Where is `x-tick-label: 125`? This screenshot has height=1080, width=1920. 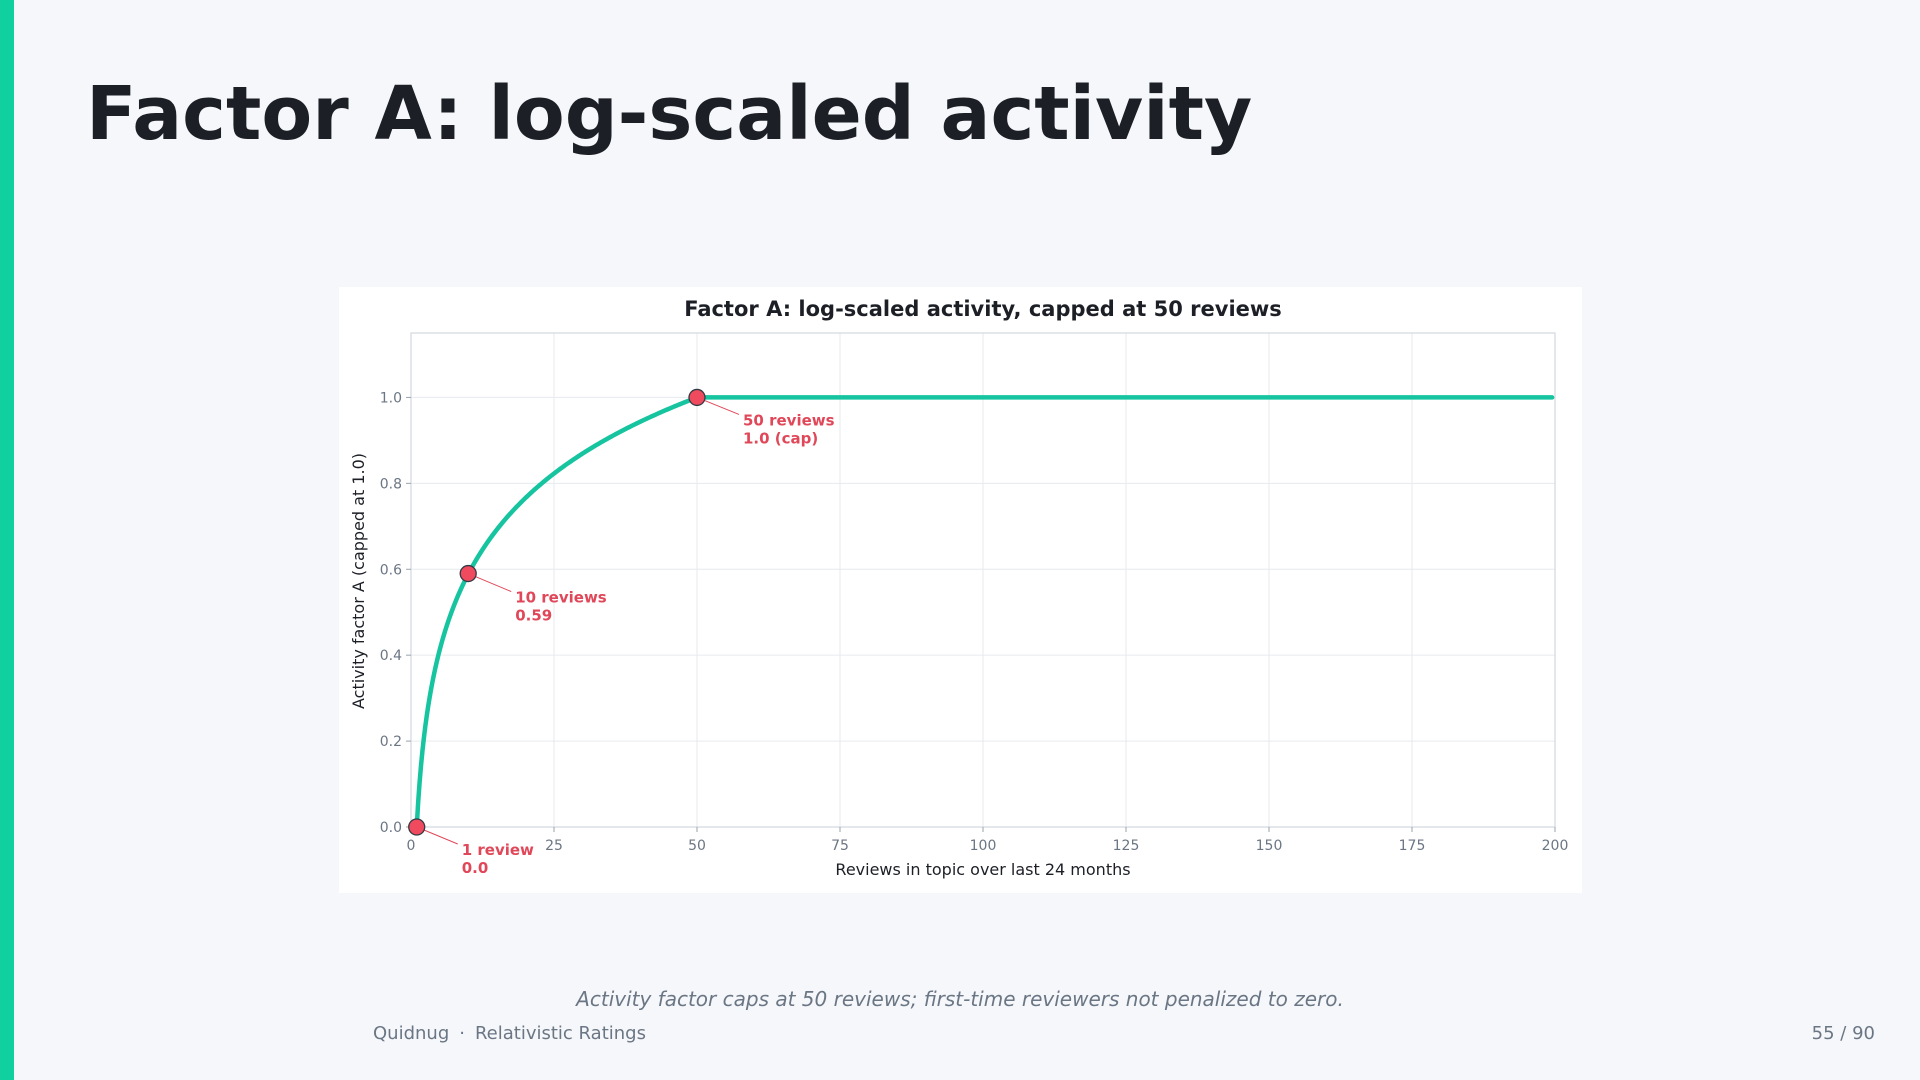 x-tick-label: 125 is located at coordinates (1126, 846).